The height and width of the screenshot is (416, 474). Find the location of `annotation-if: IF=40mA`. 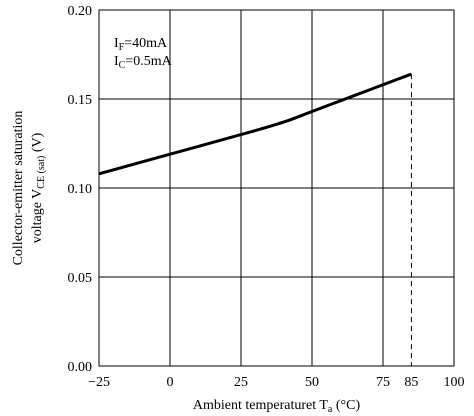

annotation-if: IF=40mA is located at coordinates (141, 44).